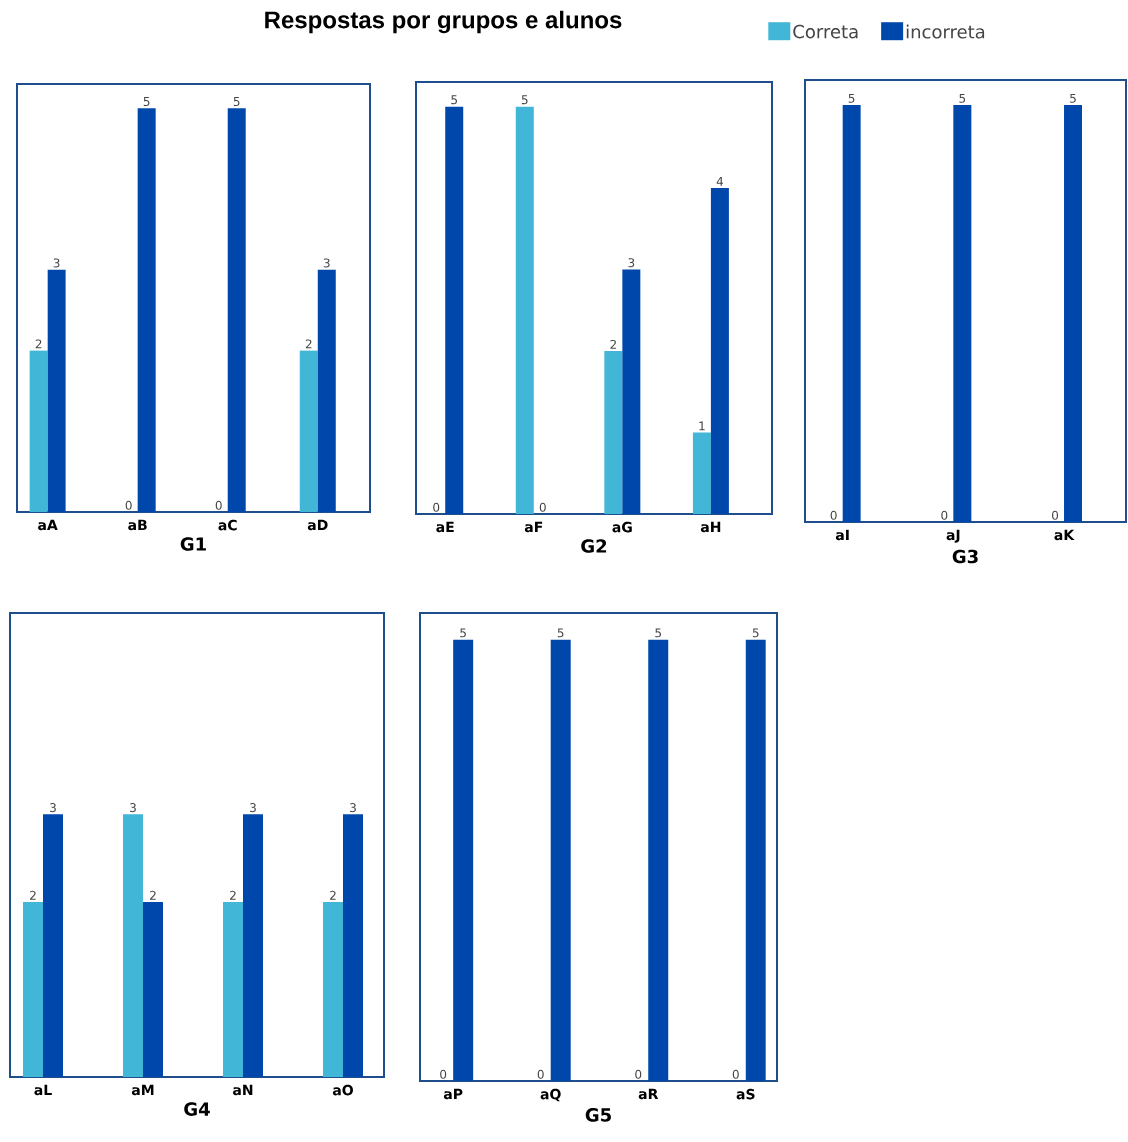  I want to click on x-tick-label: aD, so click(317, 525).